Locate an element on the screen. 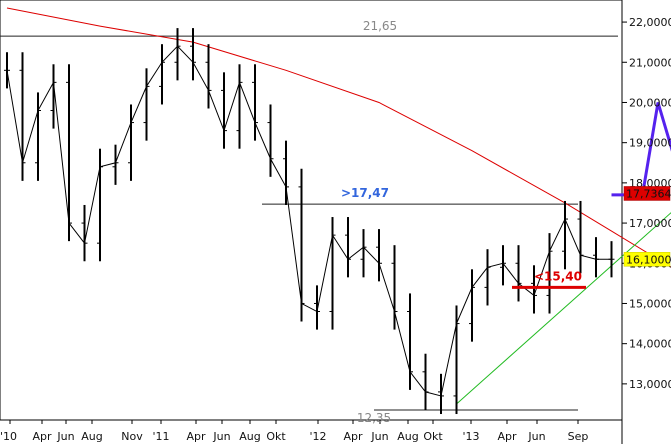 The height and width of the screenshot is (444, 671). x-tick-label: '12 is located at coordinates (317, 436).